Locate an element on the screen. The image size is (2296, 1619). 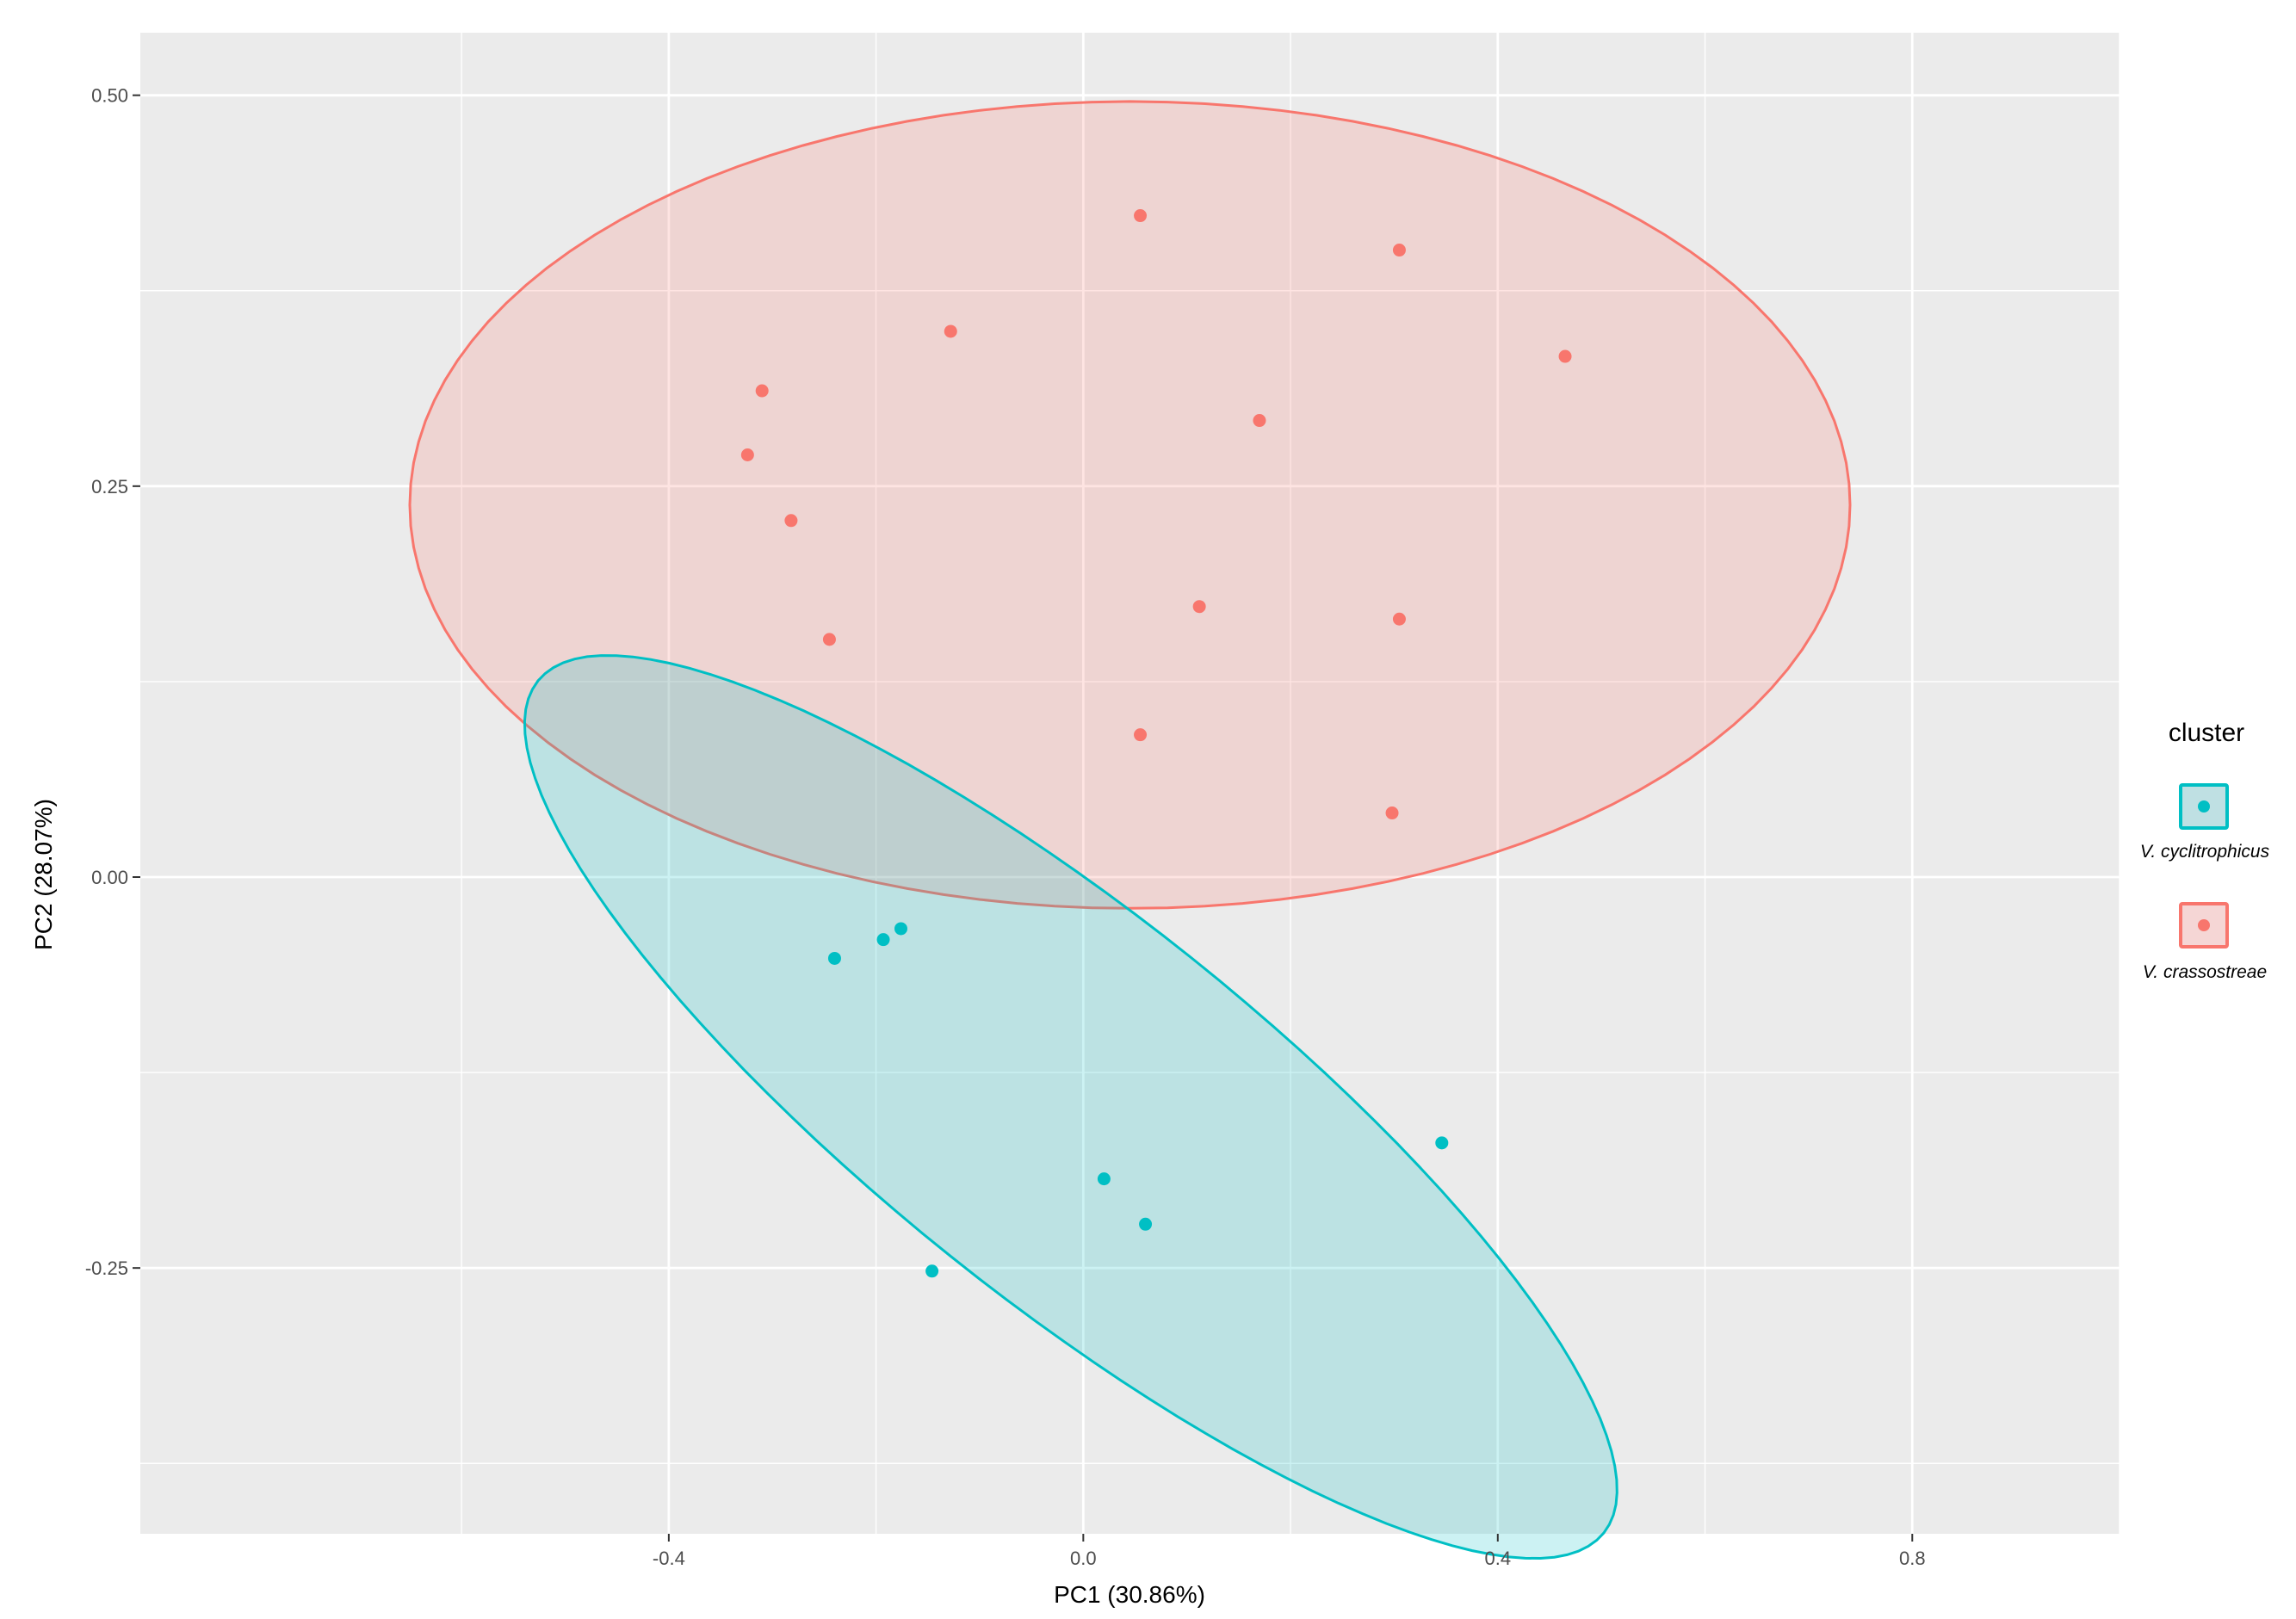
legend-title: cluster is located at coordinates (2206, 733).